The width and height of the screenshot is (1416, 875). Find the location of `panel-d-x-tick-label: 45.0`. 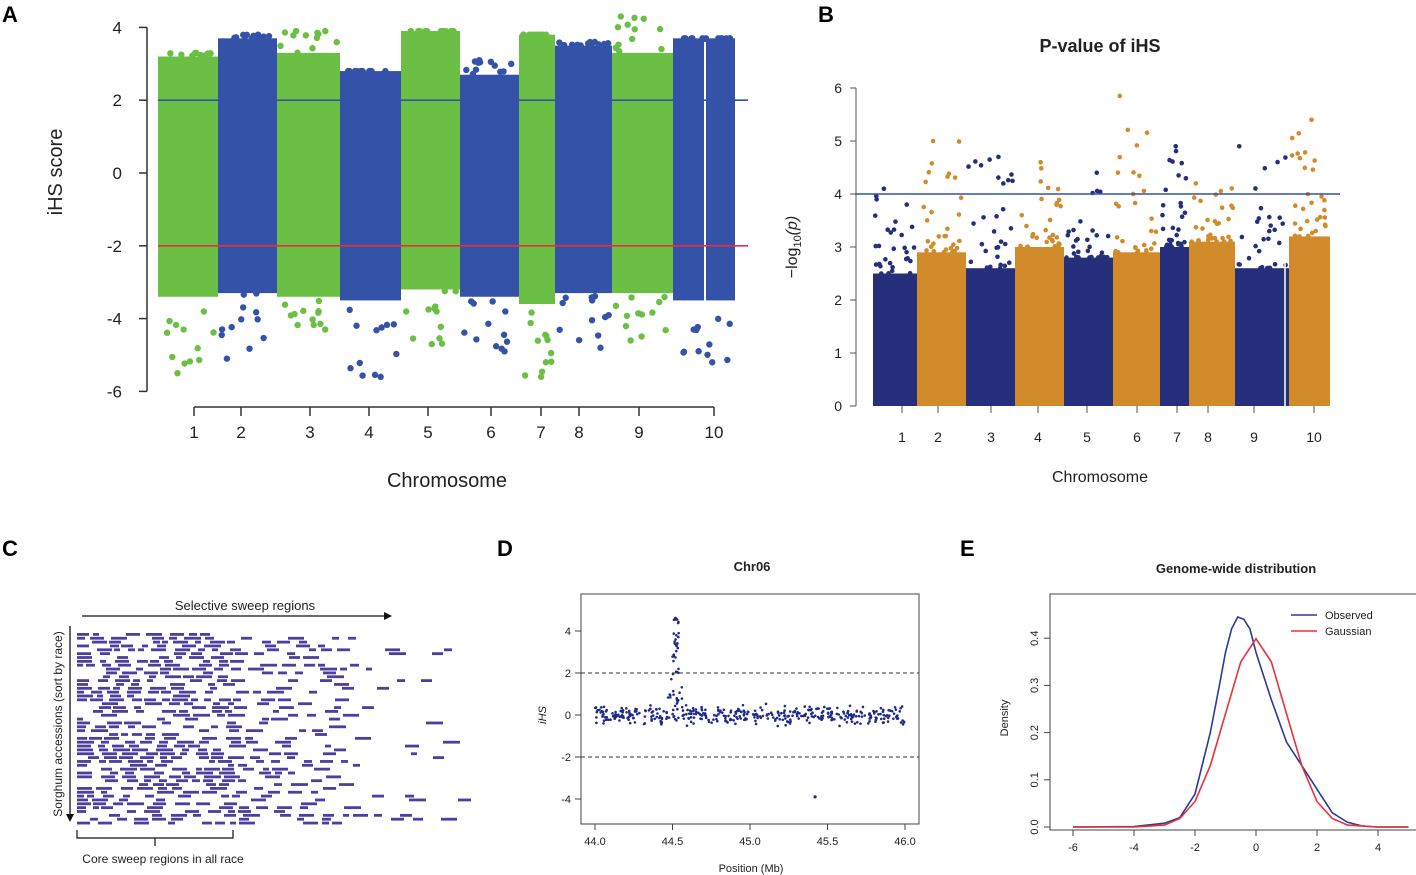

panel-d-x-tick-label: 45.0 is located at coordinates (749, 842).